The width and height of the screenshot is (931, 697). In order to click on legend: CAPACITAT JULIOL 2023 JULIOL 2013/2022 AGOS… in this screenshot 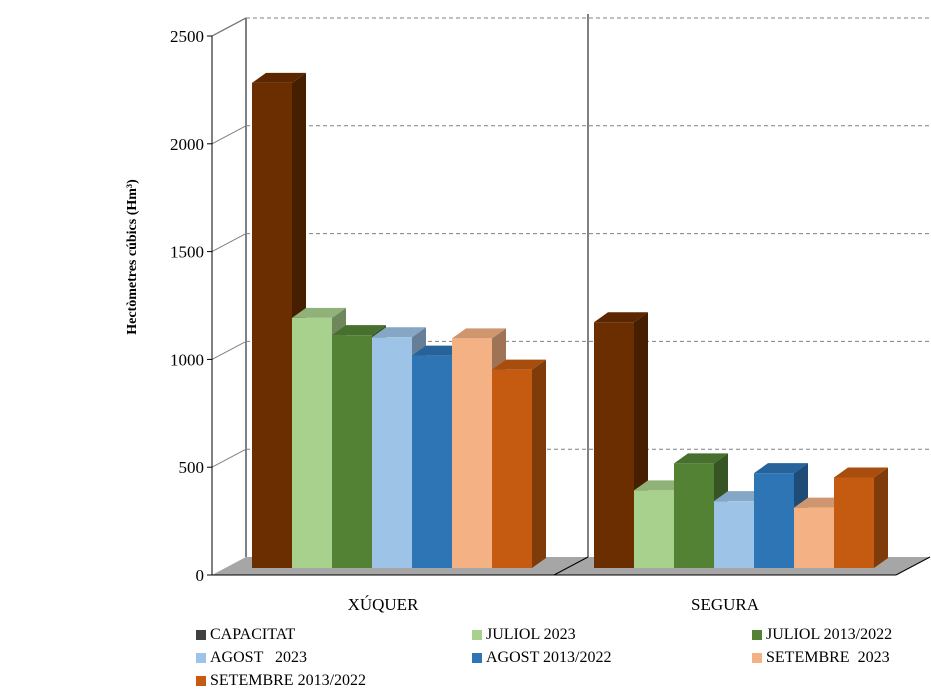, I will do `click(563, 658)`.